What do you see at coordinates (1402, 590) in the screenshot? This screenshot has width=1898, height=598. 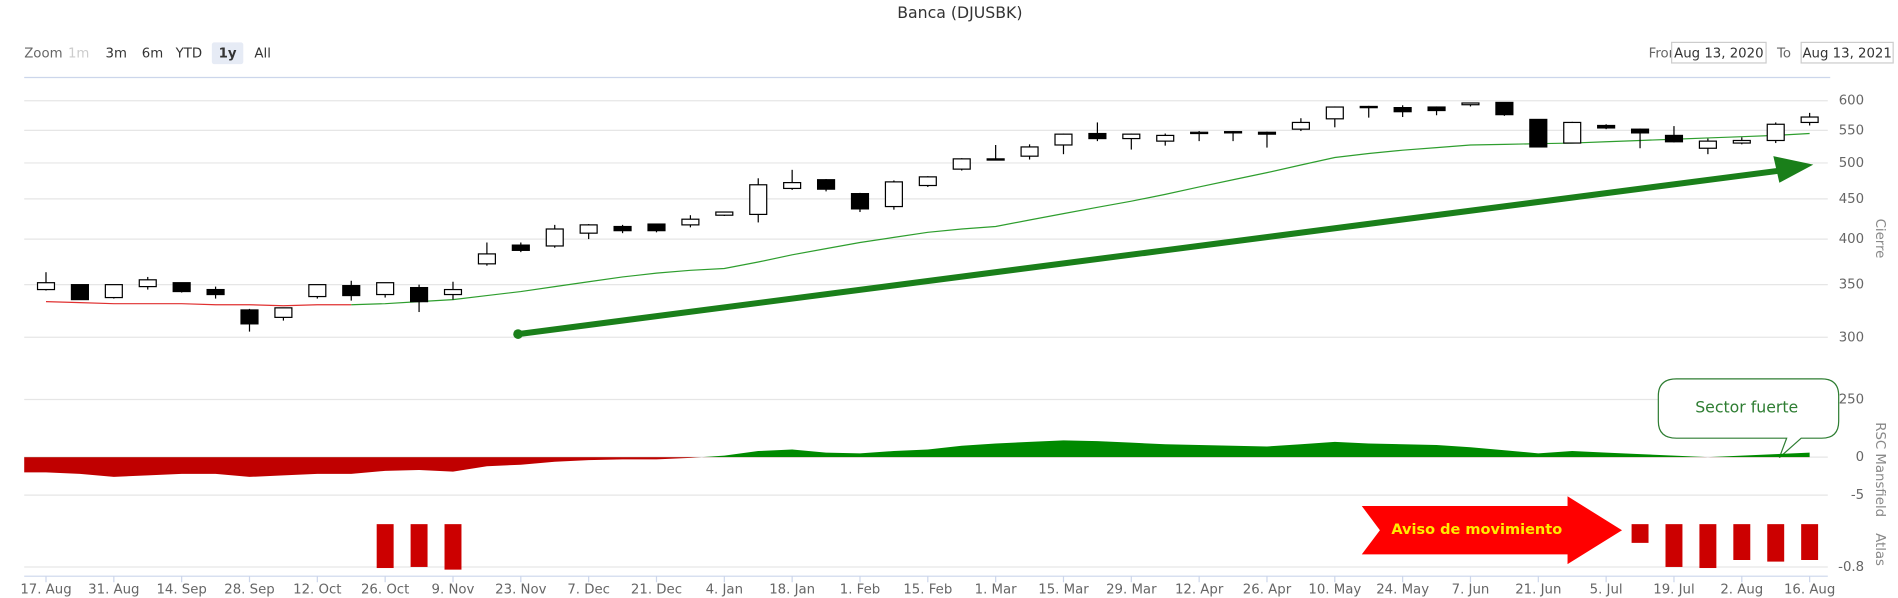 I see `x-tick-label: 24. May` at bounding box center [1402, 590].